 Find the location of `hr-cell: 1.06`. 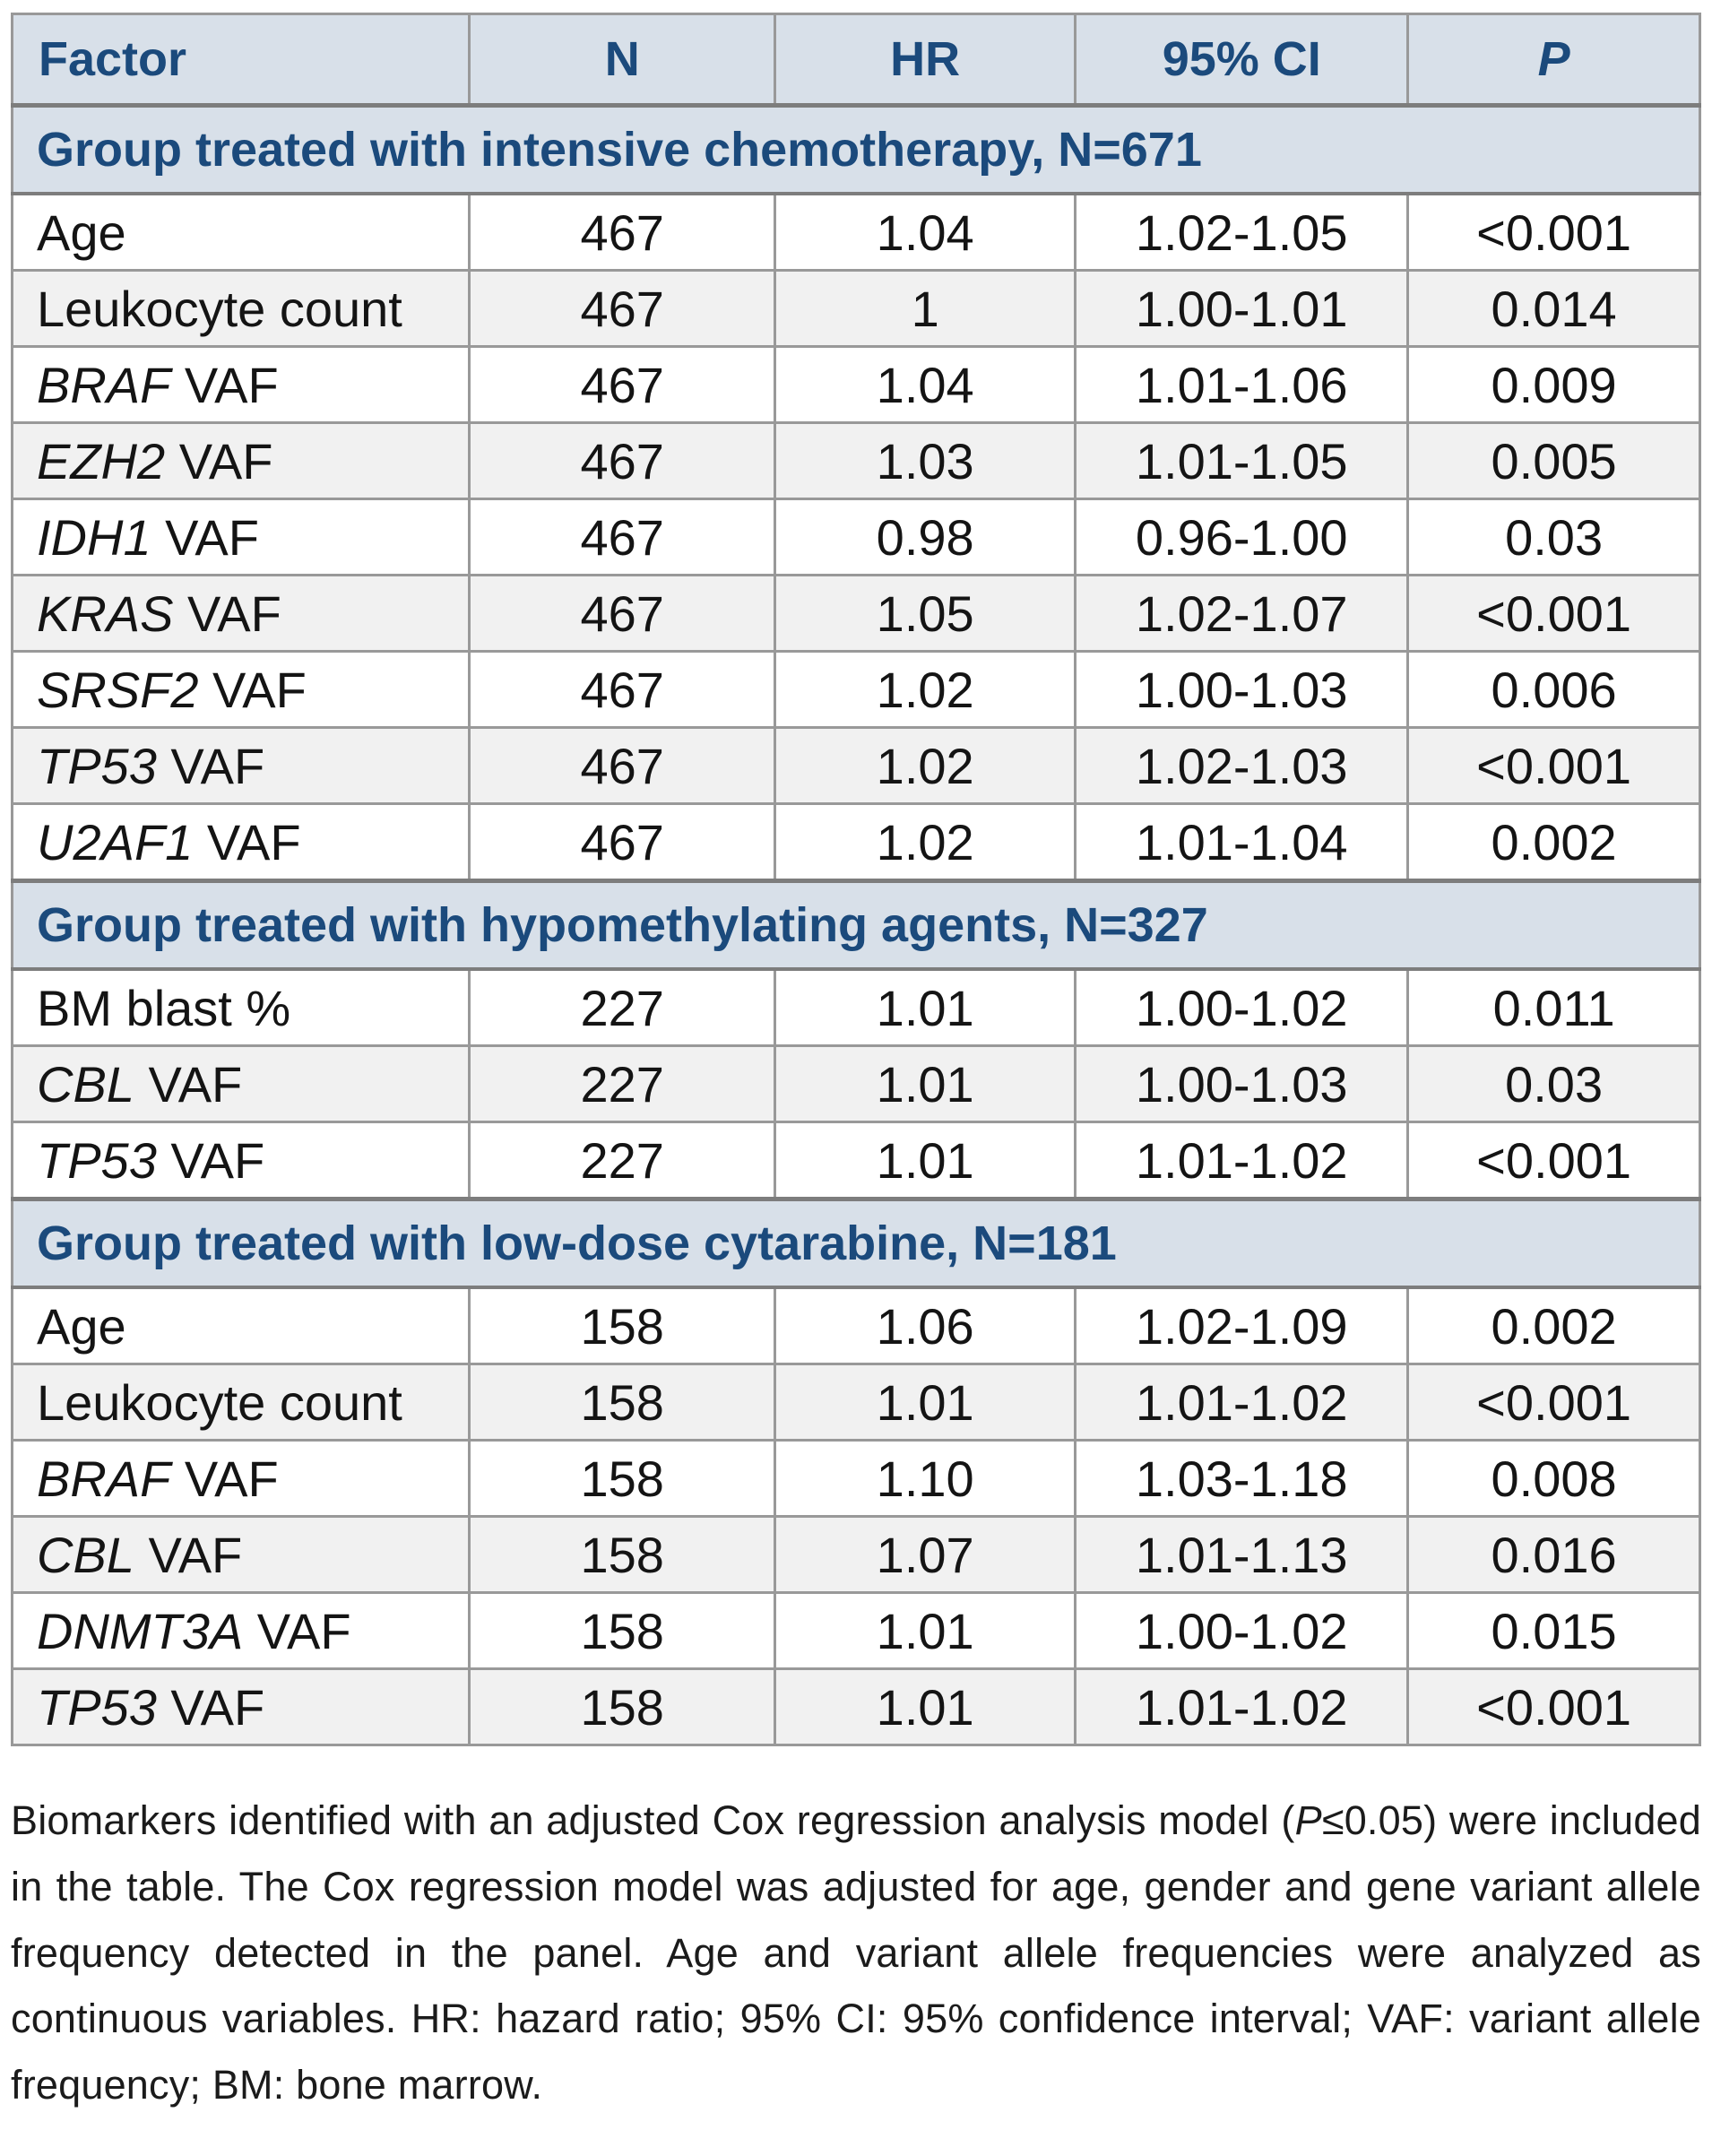

hr-cell: 1.06 is located at coordinates (926, 1325).